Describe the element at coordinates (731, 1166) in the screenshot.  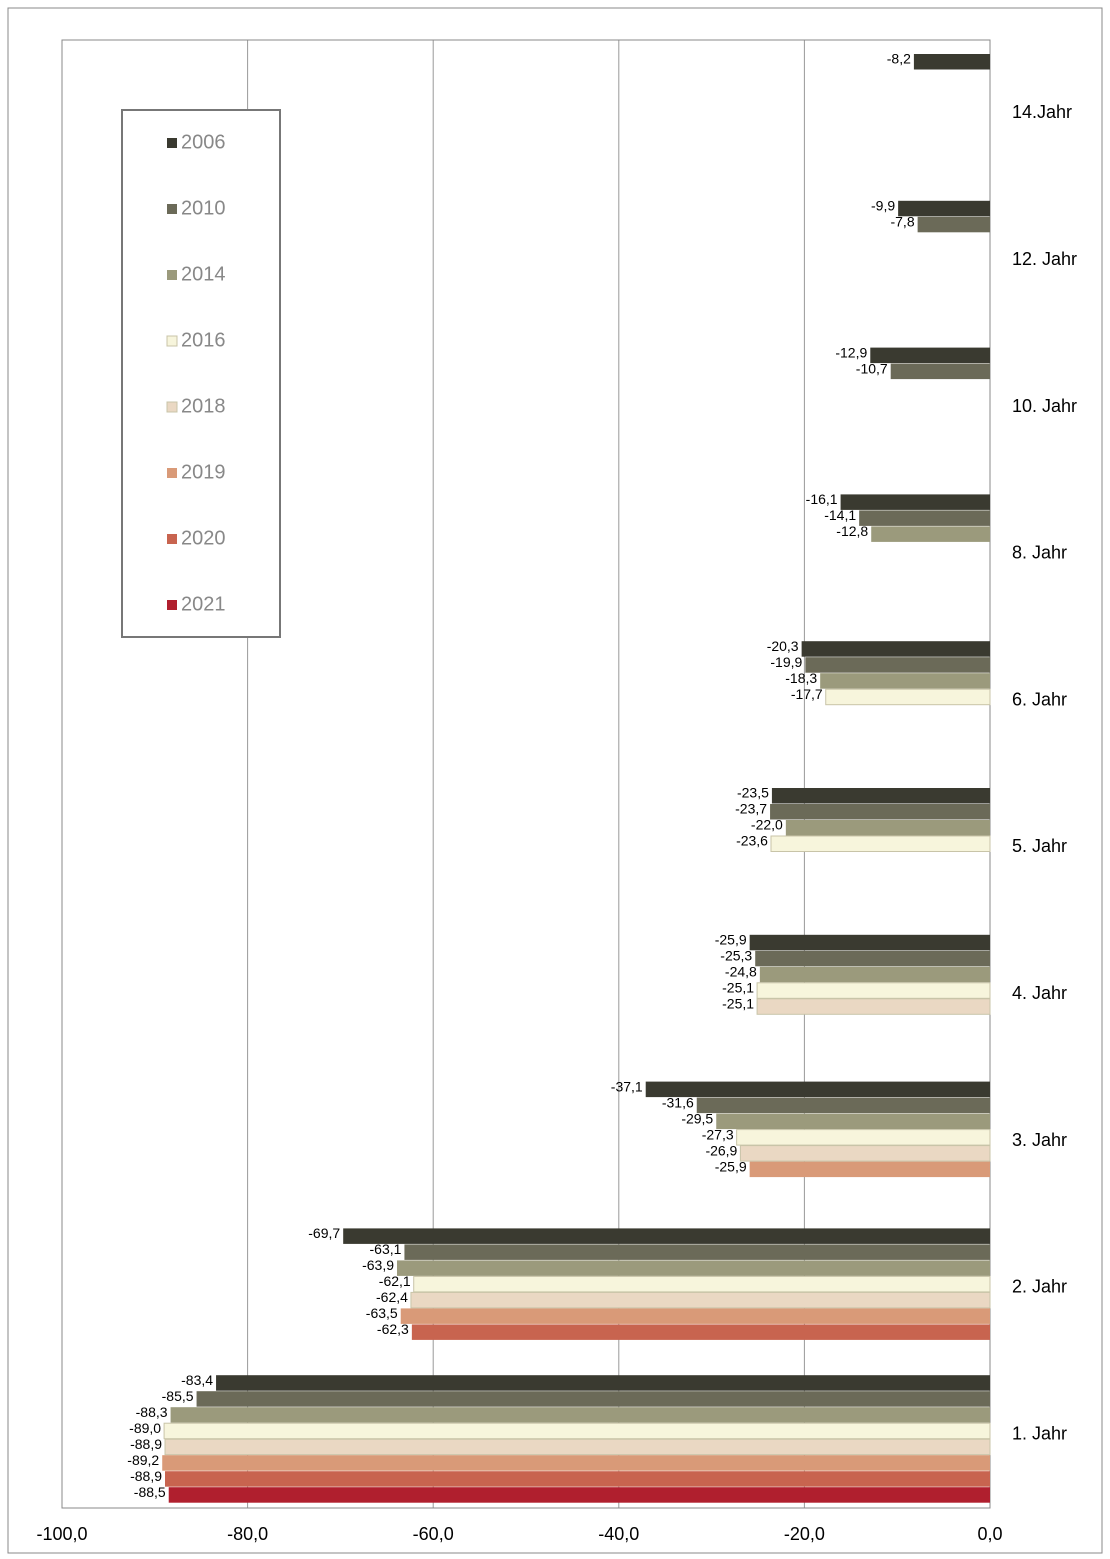
I see `value-label: -25,9` at that location.